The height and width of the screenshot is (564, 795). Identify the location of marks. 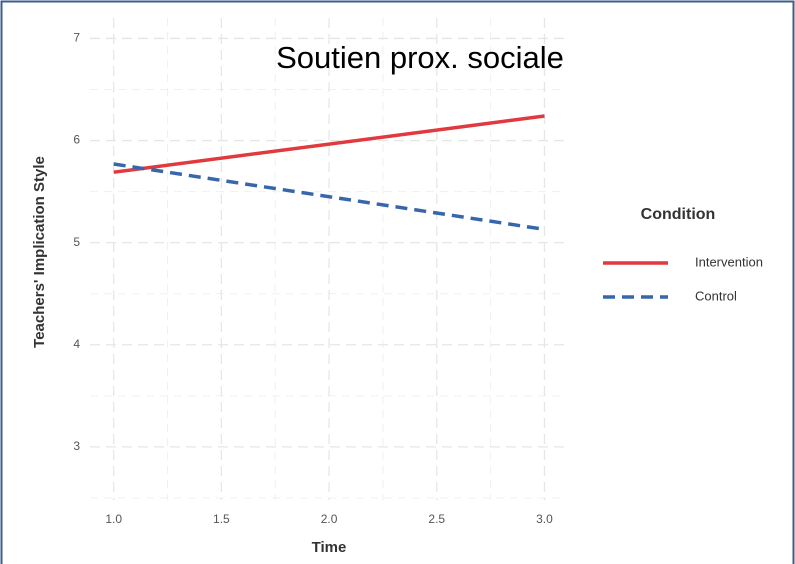
(329, 173).